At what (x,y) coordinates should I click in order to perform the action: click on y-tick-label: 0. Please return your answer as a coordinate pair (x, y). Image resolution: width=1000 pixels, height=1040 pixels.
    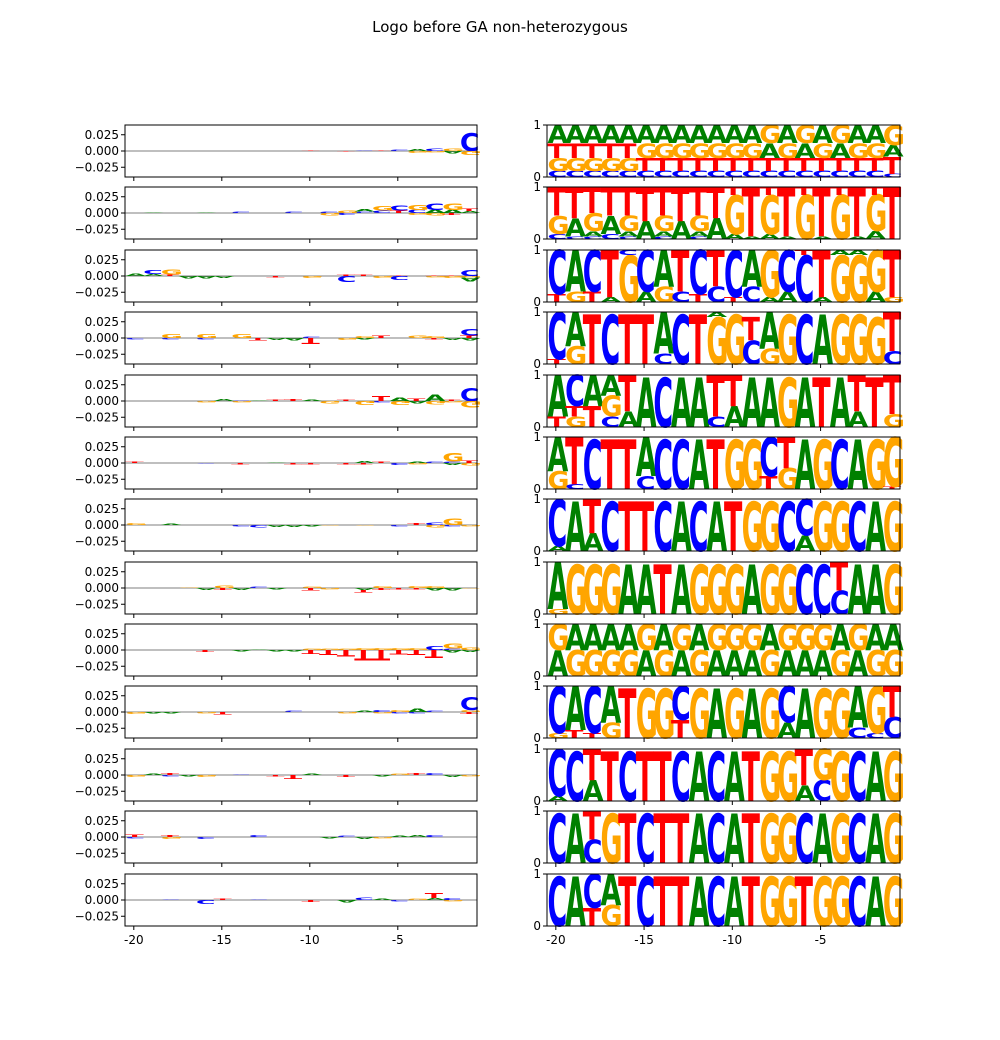
    Looking at the image, I should click on (537, 676).